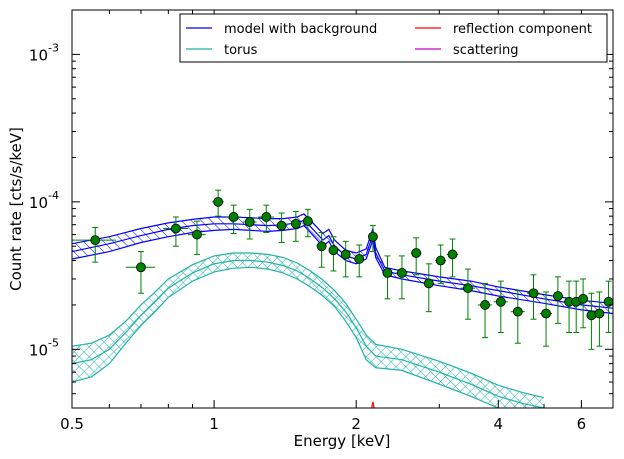  What do you see at coordinates (499, 424) in the screenshot?
I see `x-tick-label: 4` at bounding box center [499, 424].